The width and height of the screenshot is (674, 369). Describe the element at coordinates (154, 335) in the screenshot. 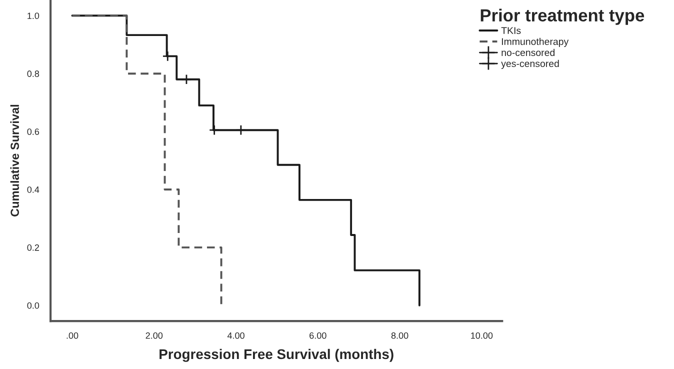

I see `x-tick-label: 2.00` at that location.